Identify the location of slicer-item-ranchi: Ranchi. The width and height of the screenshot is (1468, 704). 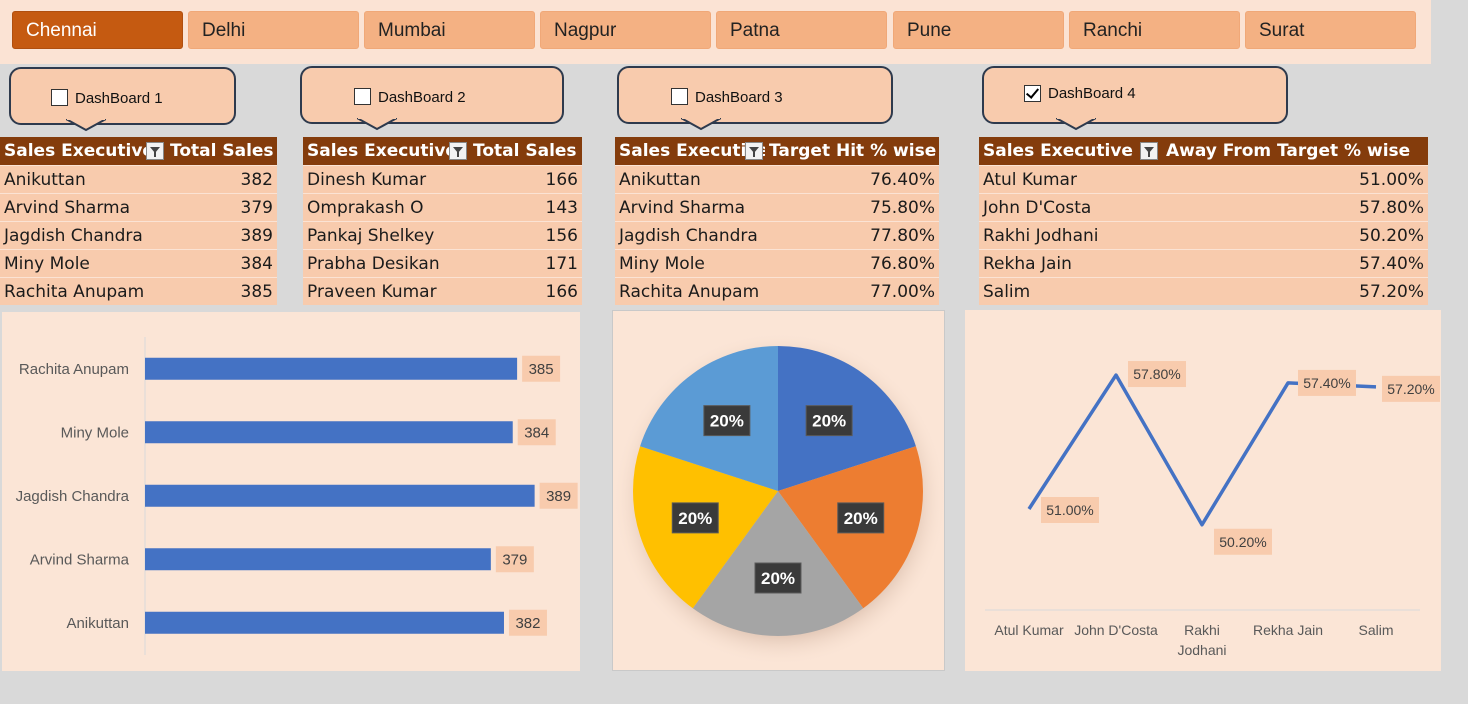
(1154, 30).